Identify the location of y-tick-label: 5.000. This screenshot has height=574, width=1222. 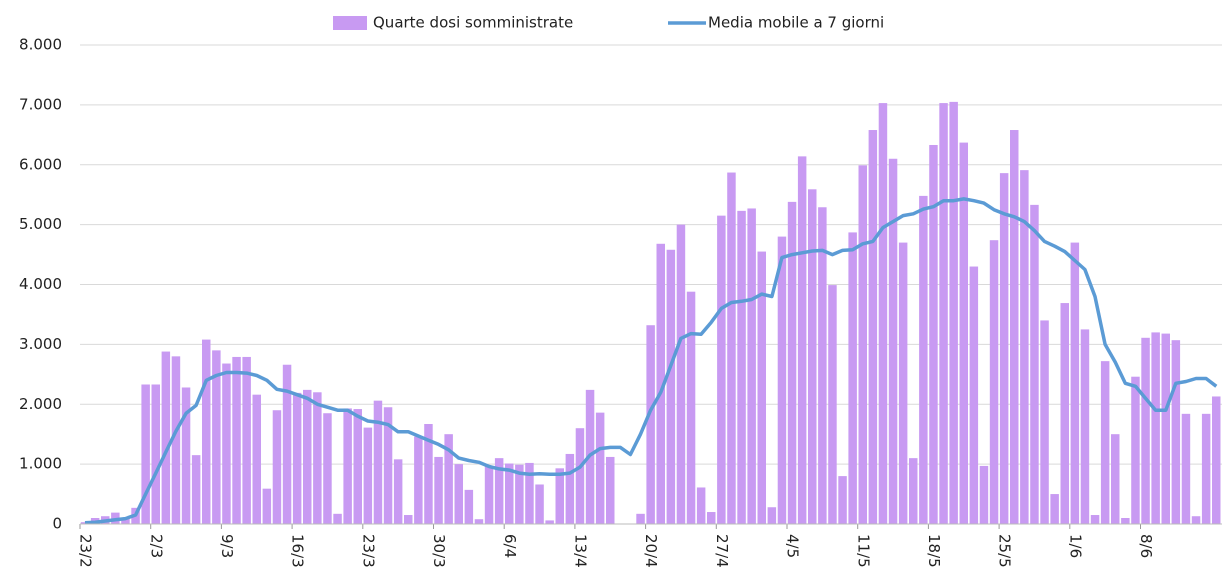
(40, 224).